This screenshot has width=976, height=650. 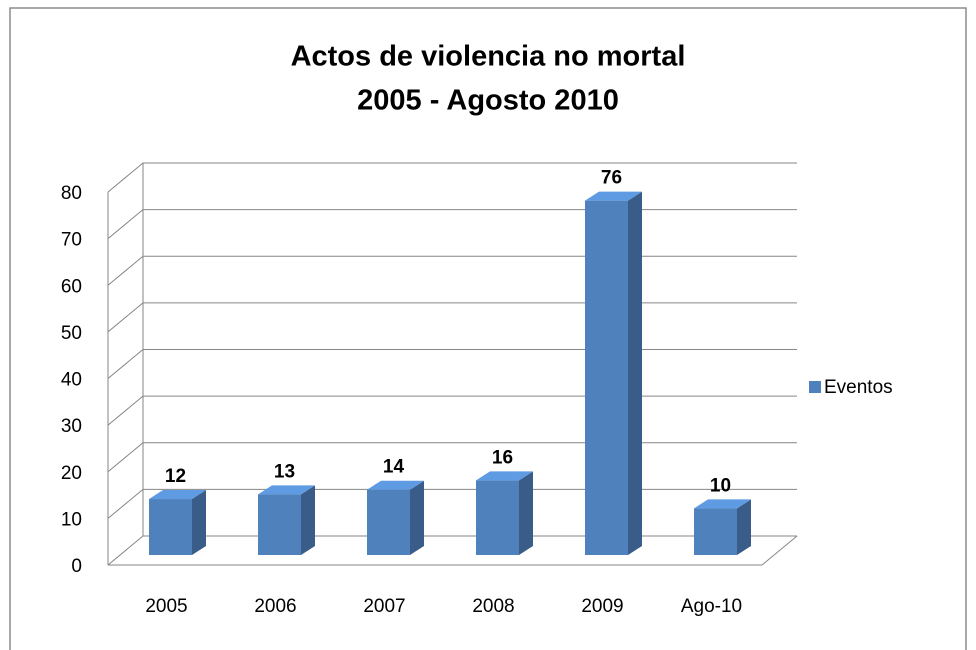 I want to click on x-tick-label: 2009, so click(x=602, y=606).